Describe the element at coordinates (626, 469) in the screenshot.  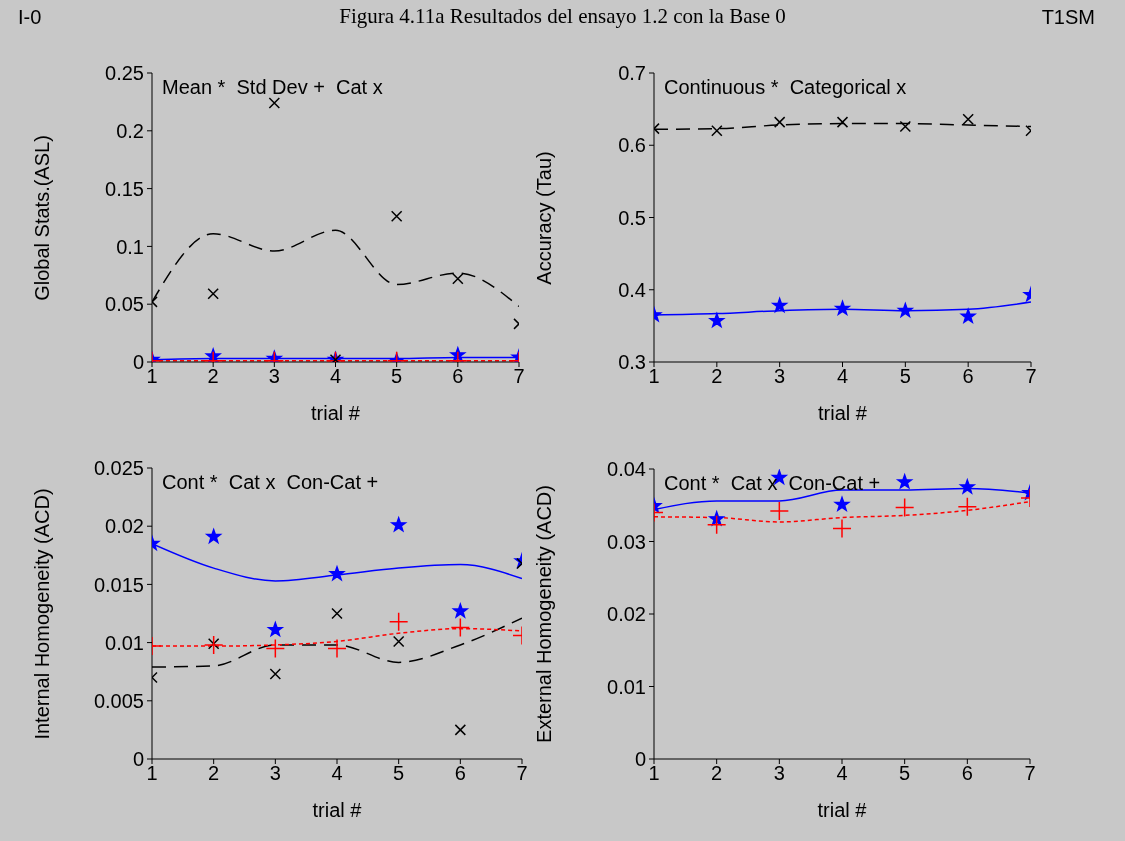
I see `y-tick-label: 0.04` at that location.